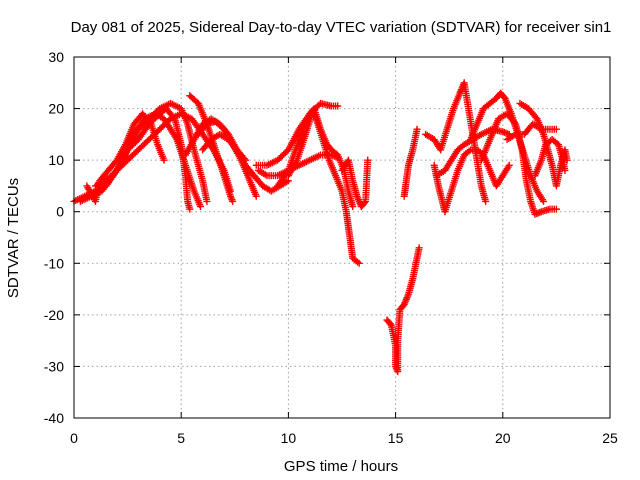 The image size is (640, 480). What do you see at coordinates (74, 438) in the screenshot?
I see `x-tick-label: 0` at bounding box center [74, 438].